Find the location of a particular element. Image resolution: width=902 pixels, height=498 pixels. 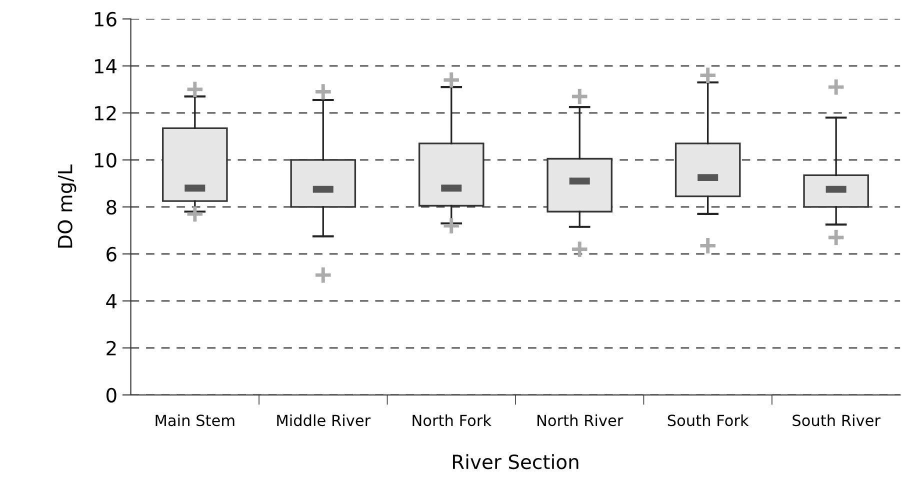

y-tick-label: 0 is located at coordinates (111, 395).